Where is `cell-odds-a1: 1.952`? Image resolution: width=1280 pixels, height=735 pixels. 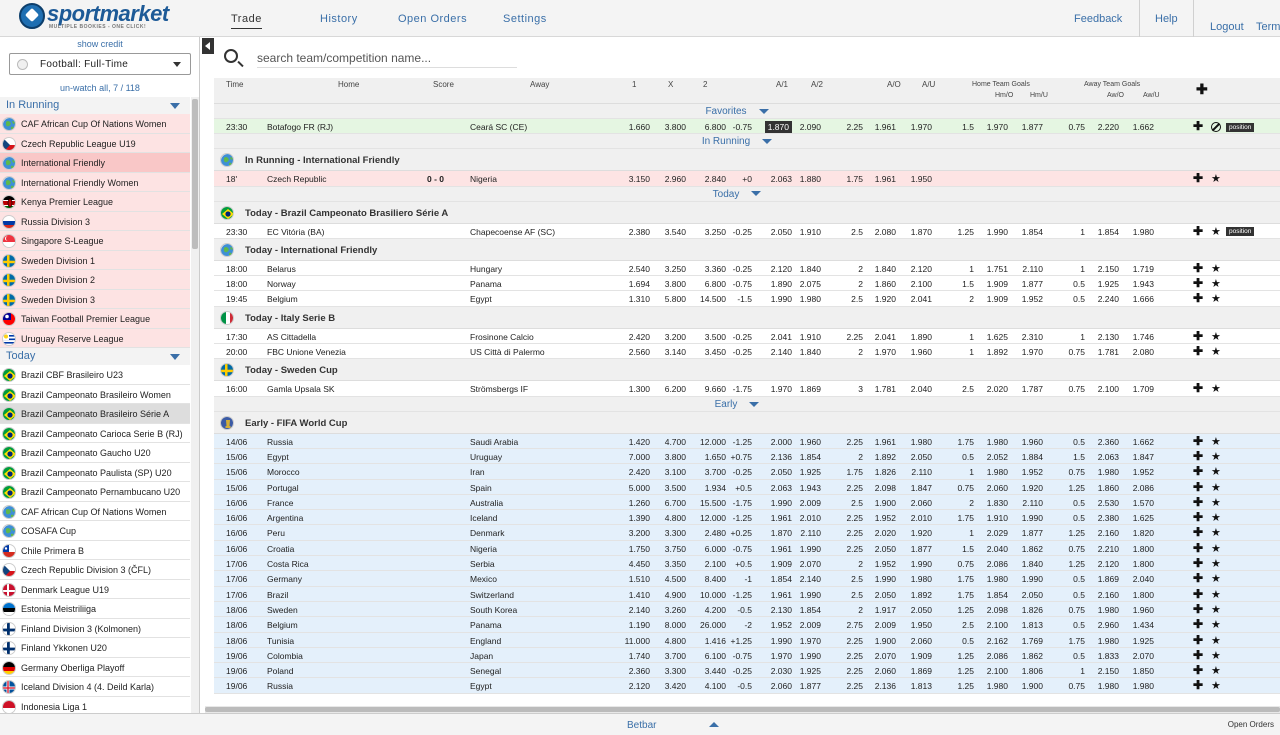 cell-odds-a1: 1.952 is located at coordinates (781, 625).